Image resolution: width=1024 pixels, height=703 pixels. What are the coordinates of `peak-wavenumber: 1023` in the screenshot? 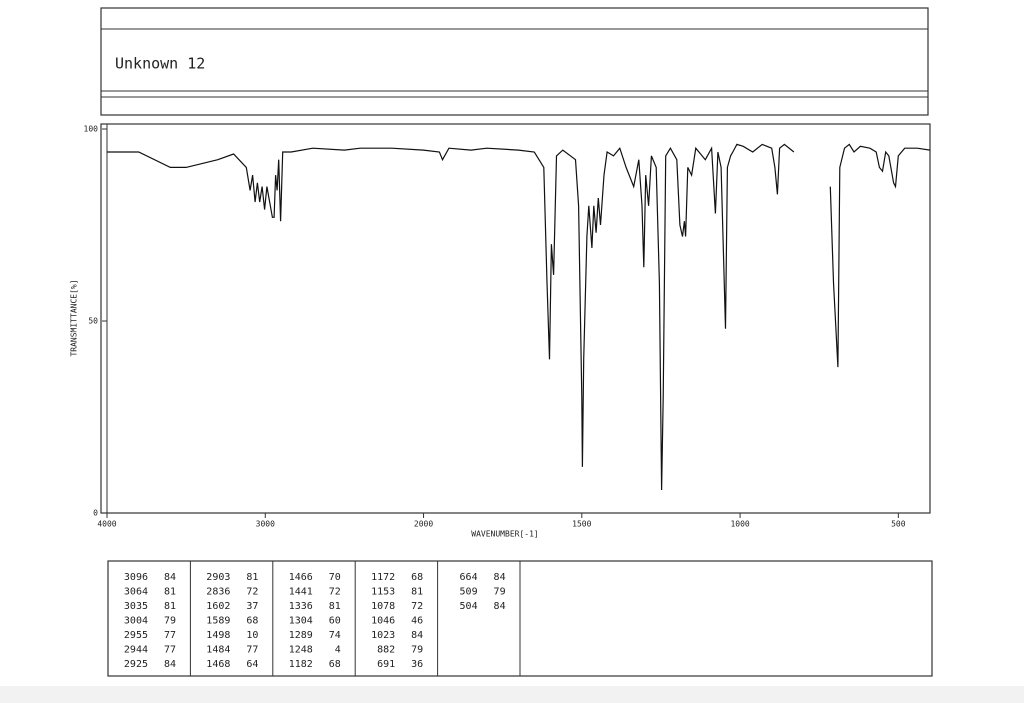 It's located at (383, 635).